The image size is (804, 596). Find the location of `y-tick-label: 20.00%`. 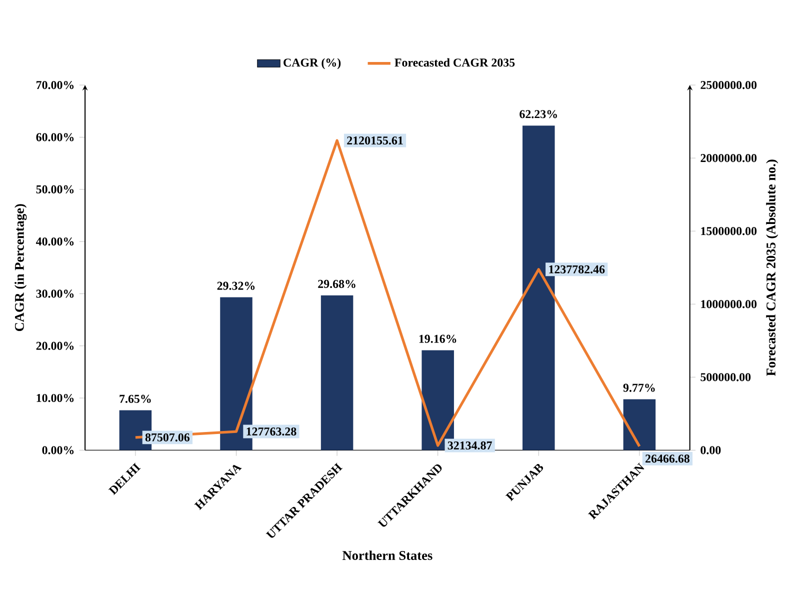

y-tick-label: 20.00% is located at coordinates (55, 346).